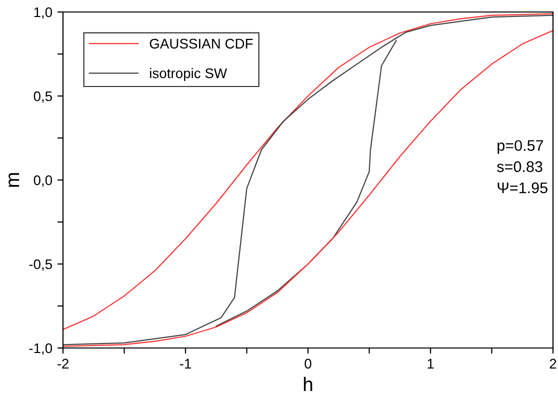  Describe the element at coordinates (308, 384) in the screenshot. I see `x-axis-title: h` at that location.